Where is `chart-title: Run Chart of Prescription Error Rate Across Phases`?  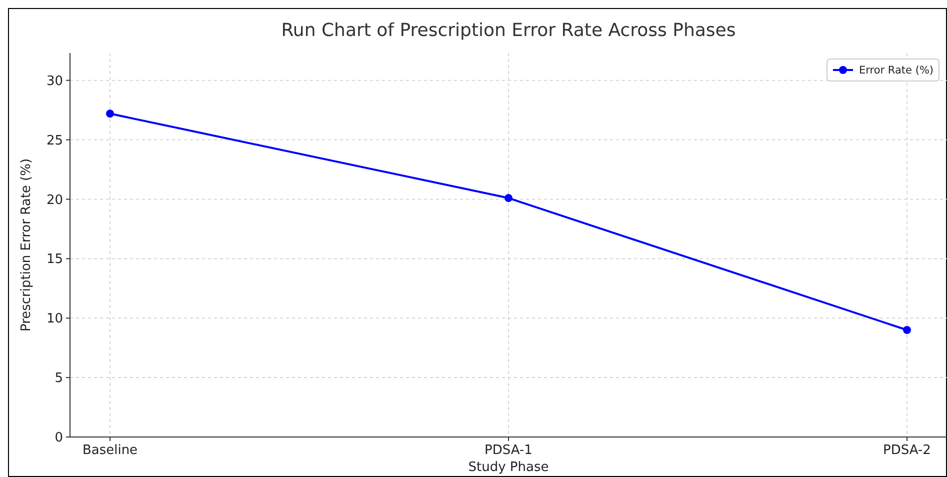
chart-title: Run Chart of Prescription Error Rate Across Phases is located at coordinates (508, 30).